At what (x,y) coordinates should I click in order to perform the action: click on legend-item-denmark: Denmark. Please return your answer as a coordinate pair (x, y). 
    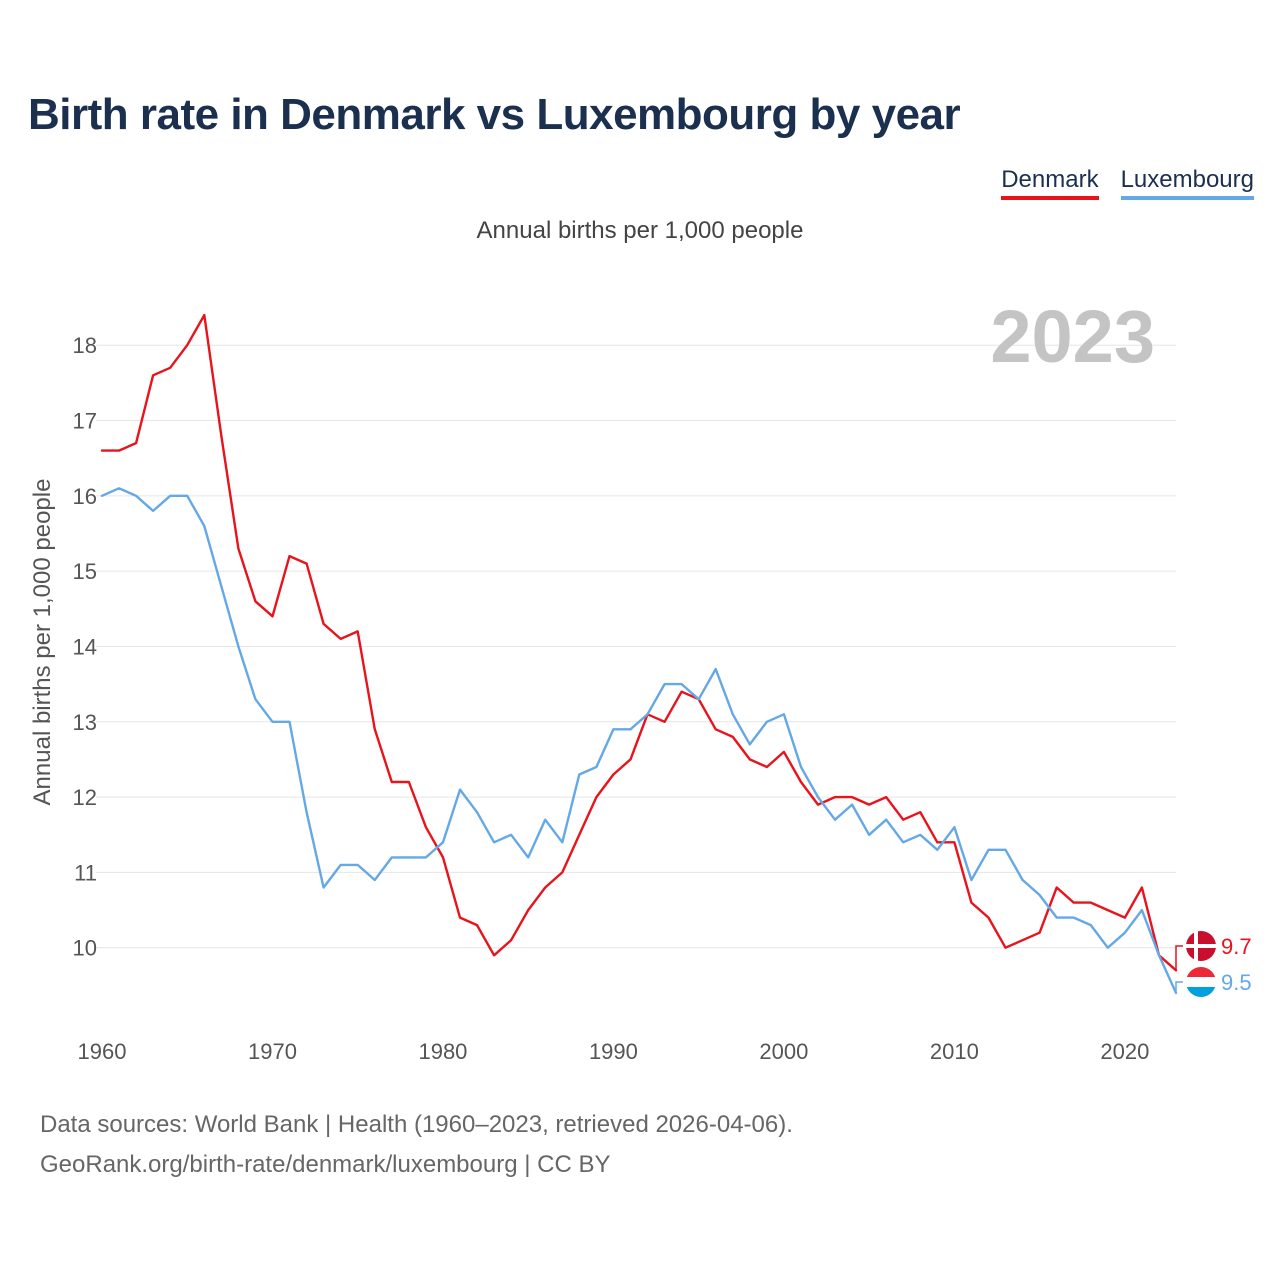
    Looking at the image, I should click on (1050, 183).